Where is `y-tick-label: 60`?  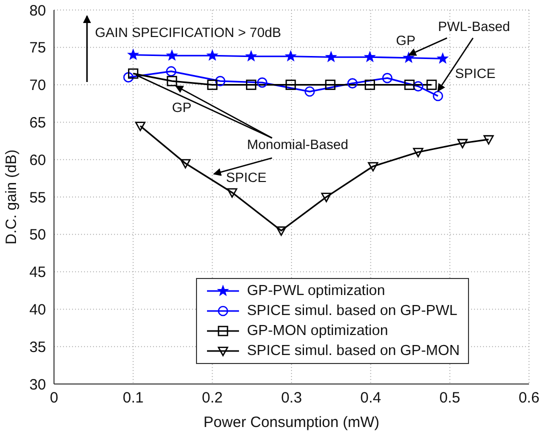 y-tick-label: 60 is located at coordinates (37, 160).